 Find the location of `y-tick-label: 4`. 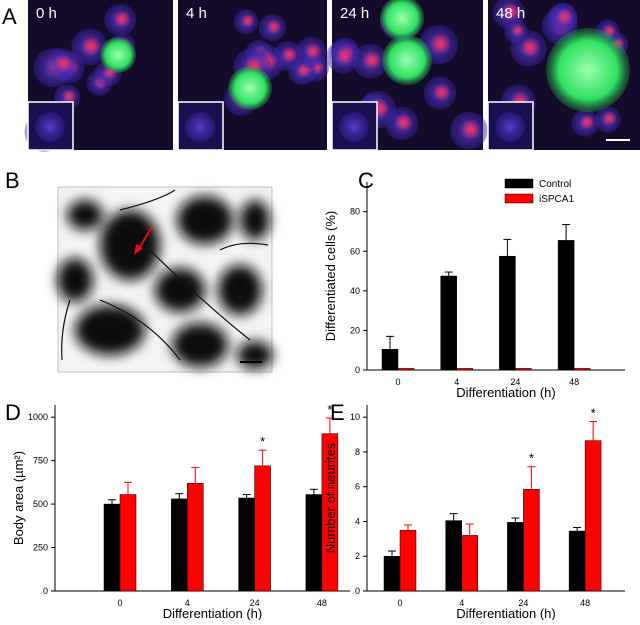

y-tick-label: 4 is located at coordinates (357, 521).